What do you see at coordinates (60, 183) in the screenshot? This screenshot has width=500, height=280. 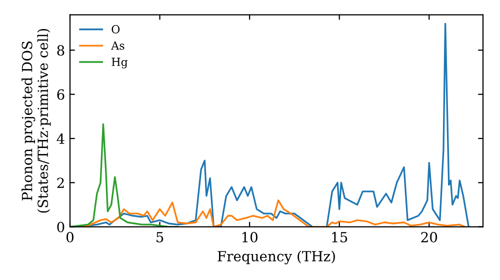 I see `y-tick-label: 2` at bounding box center [60, 183].